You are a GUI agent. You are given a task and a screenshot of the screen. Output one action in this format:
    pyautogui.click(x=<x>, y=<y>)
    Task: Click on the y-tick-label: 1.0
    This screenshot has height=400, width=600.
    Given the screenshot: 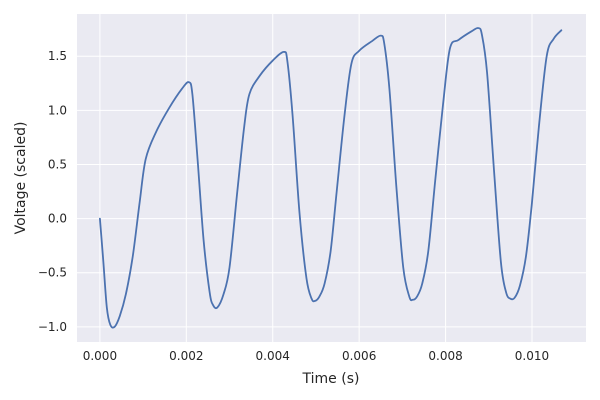 What is the action you would take?
    pyautogui.click(x=57, y=110)
    